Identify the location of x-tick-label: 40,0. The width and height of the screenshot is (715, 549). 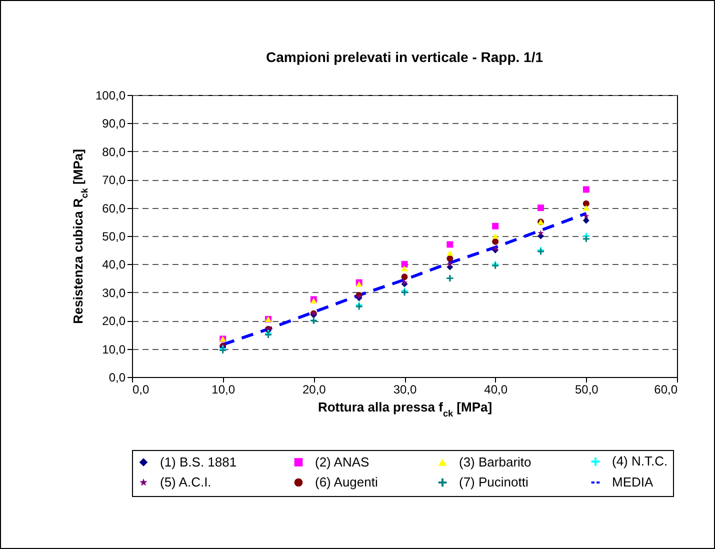
(496, 389).